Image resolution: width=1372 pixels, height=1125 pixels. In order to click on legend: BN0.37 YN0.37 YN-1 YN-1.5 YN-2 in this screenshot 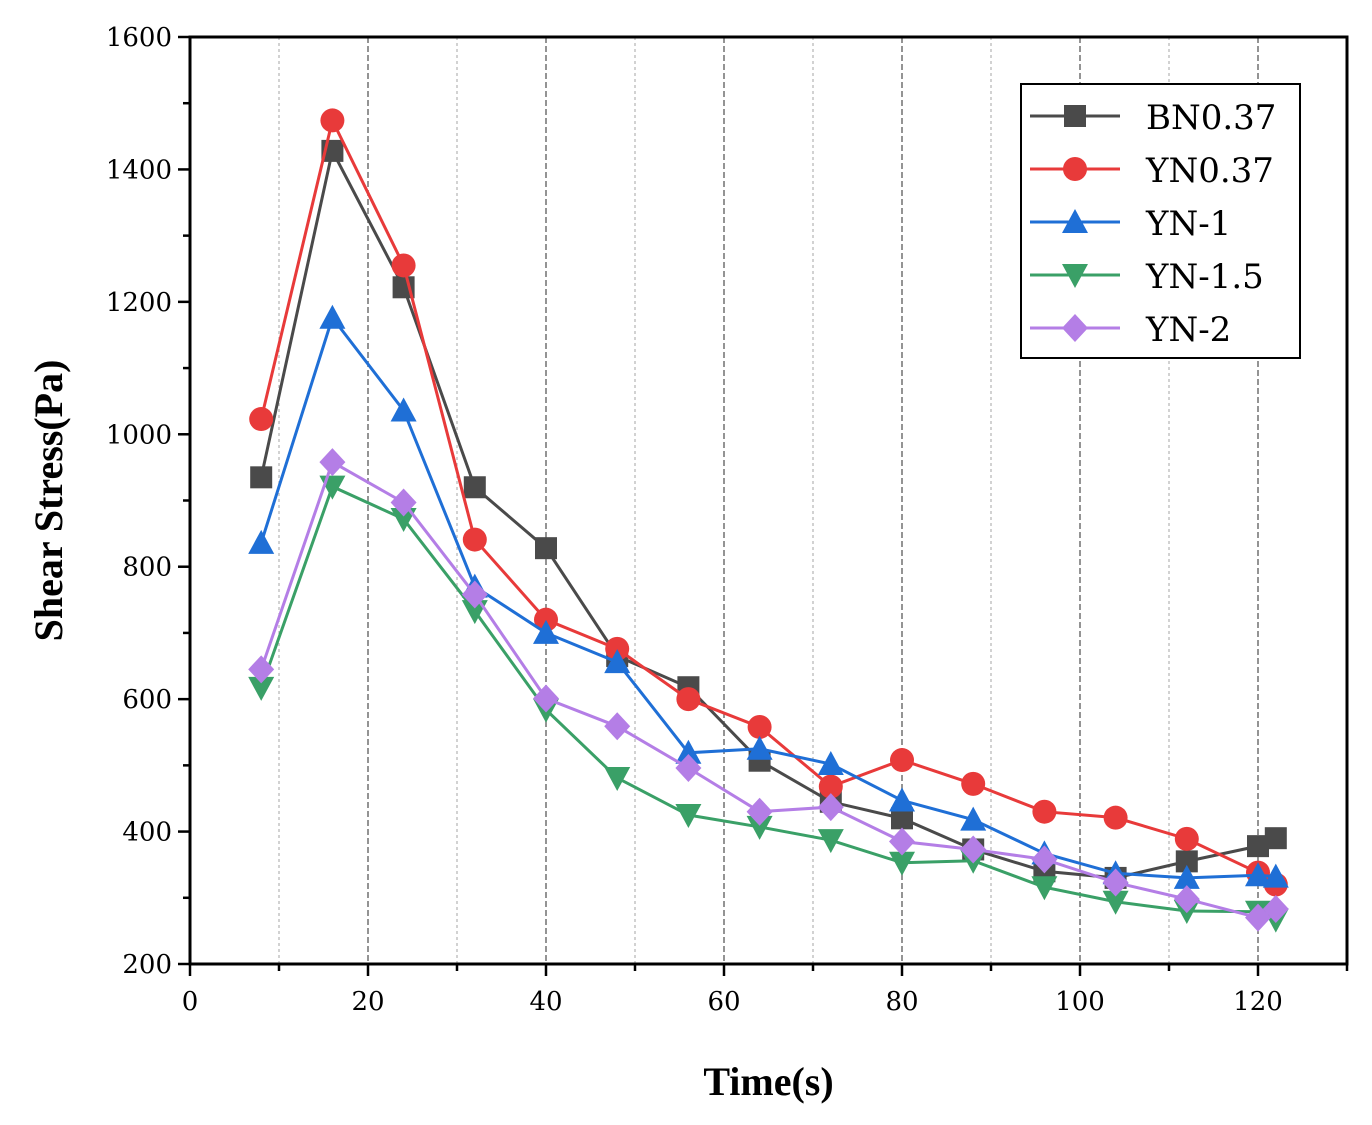, I will do `click(1160, 221)`.